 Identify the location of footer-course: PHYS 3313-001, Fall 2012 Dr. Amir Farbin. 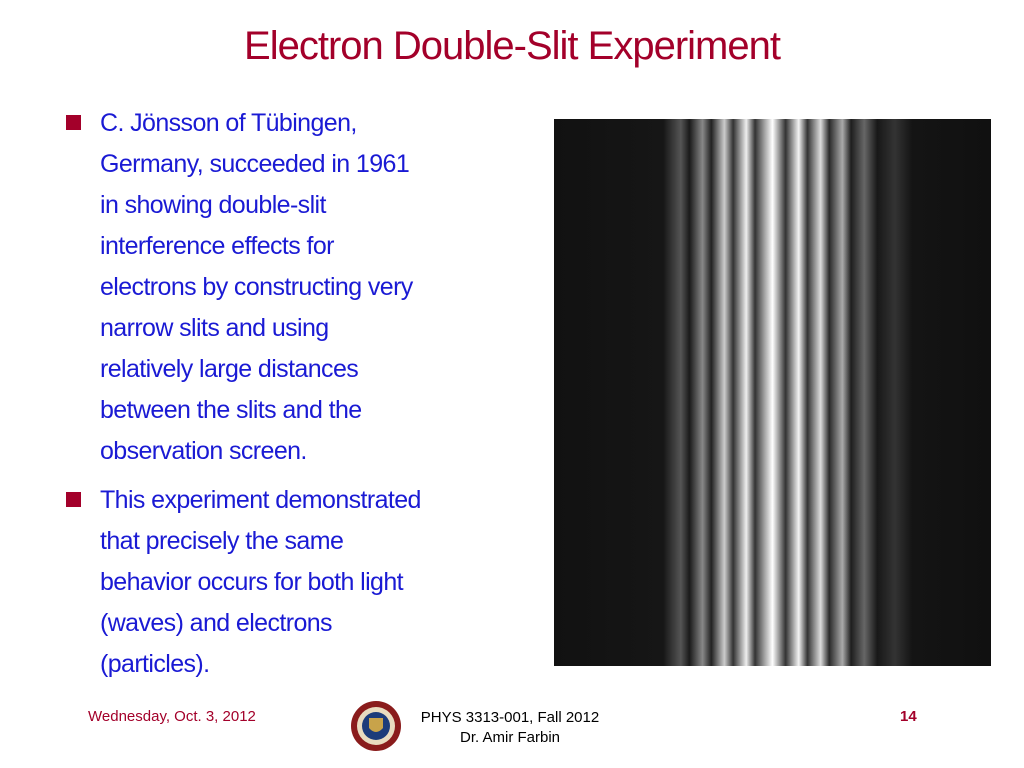
(510, 728).